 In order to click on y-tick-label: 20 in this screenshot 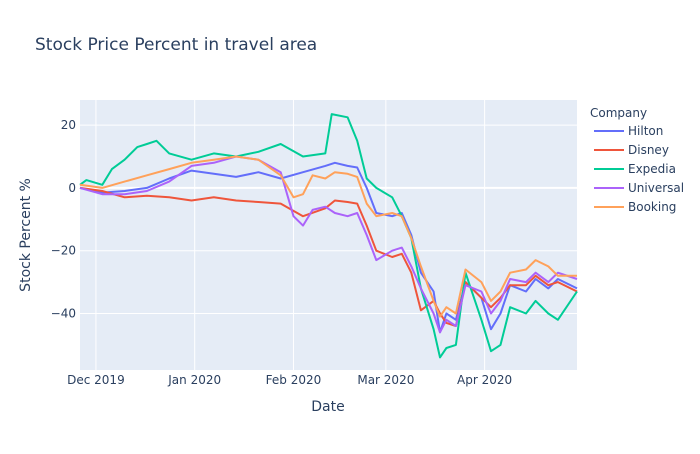, I will do `click(68, 125)`.